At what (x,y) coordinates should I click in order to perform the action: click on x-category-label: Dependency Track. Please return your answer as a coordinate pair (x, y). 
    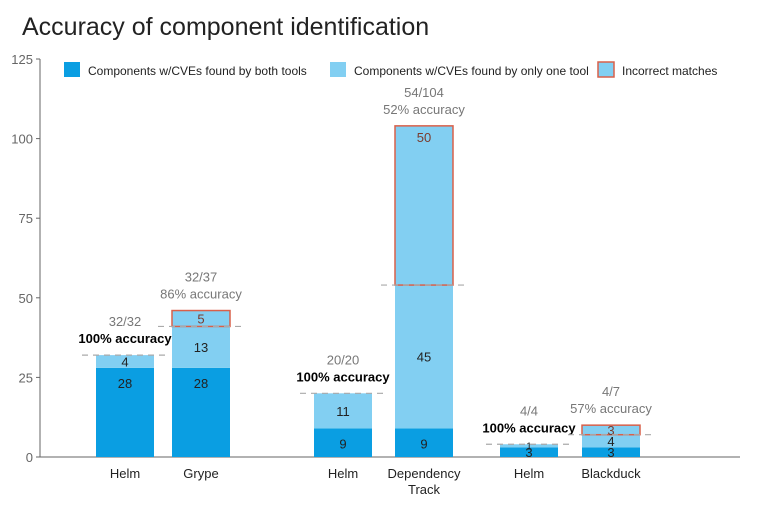
    Looking at the image, I should click on (424, 481).